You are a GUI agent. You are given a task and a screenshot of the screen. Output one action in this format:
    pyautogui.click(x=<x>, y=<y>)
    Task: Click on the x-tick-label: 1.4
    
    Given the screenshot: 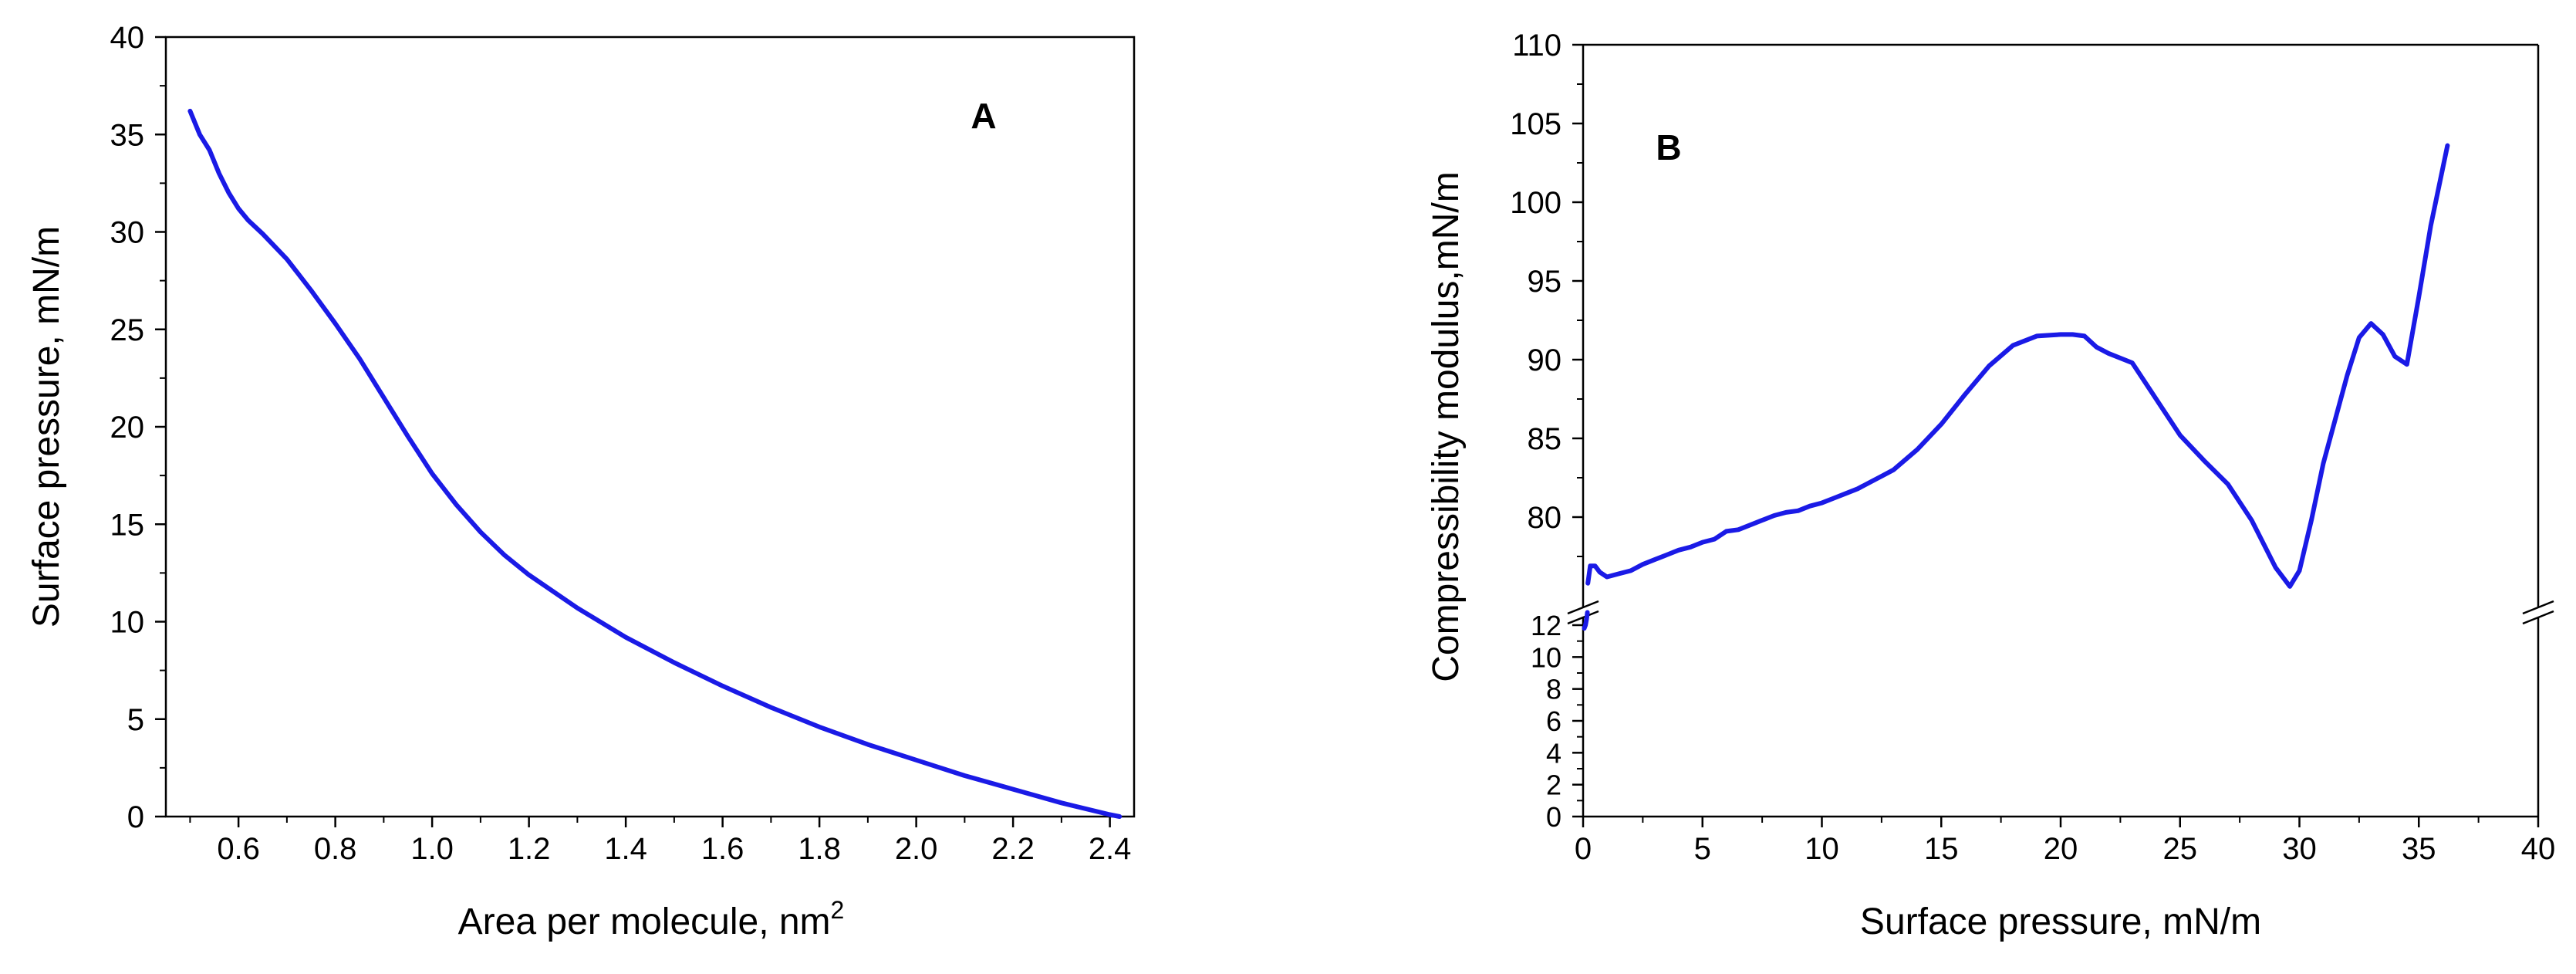 What is the action you would take?
    pyautogui.click(x=625, y=849)
    